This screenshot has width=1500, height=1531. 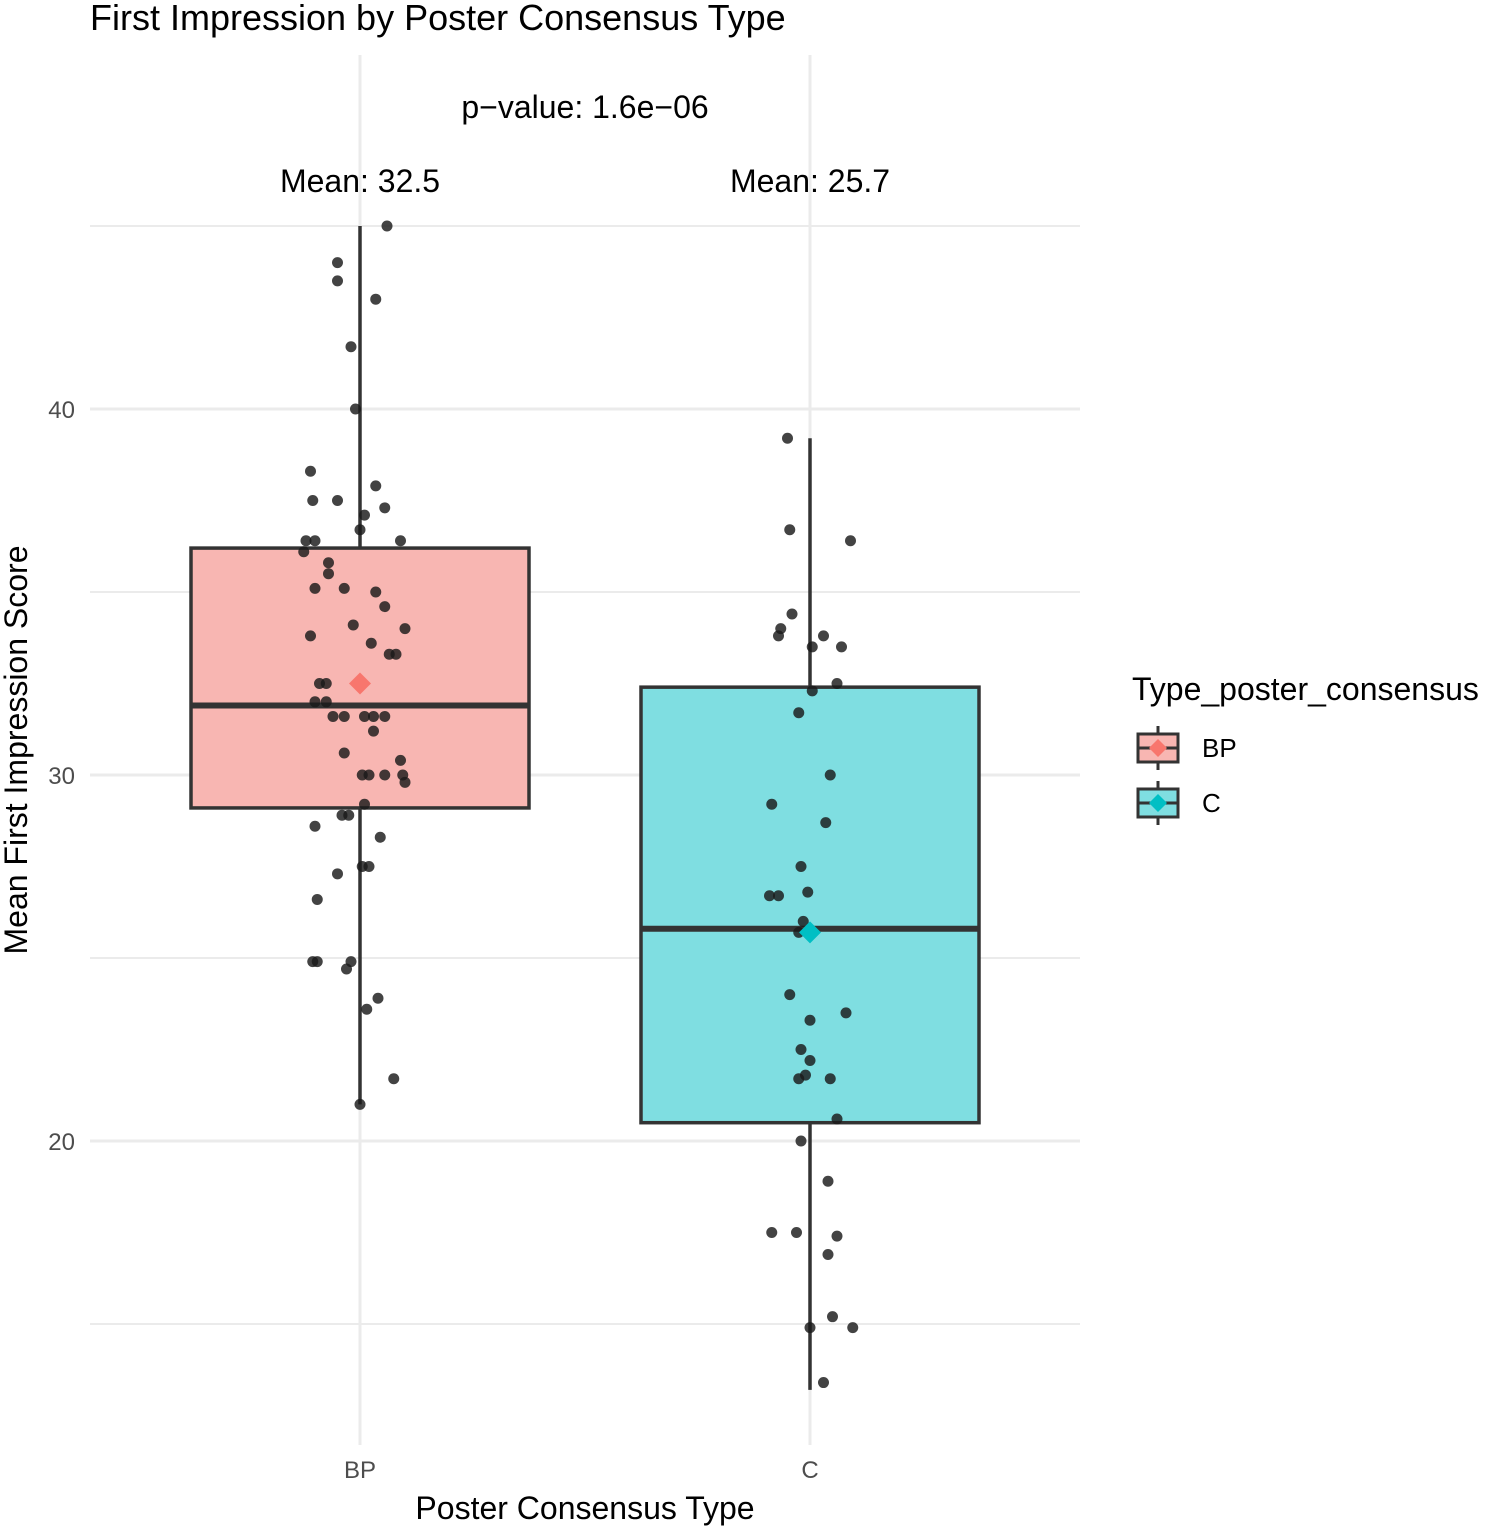 I want to click on legend-label-c: C, so click(x=1211, y=803).